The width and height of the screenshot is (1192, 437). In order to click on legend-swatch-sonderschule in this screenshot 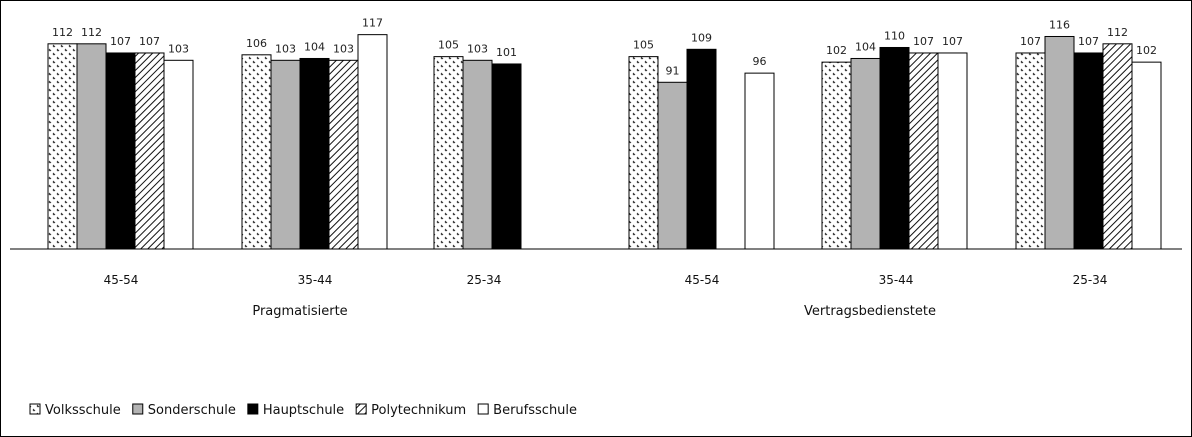, I will do `click(138, 409)`.